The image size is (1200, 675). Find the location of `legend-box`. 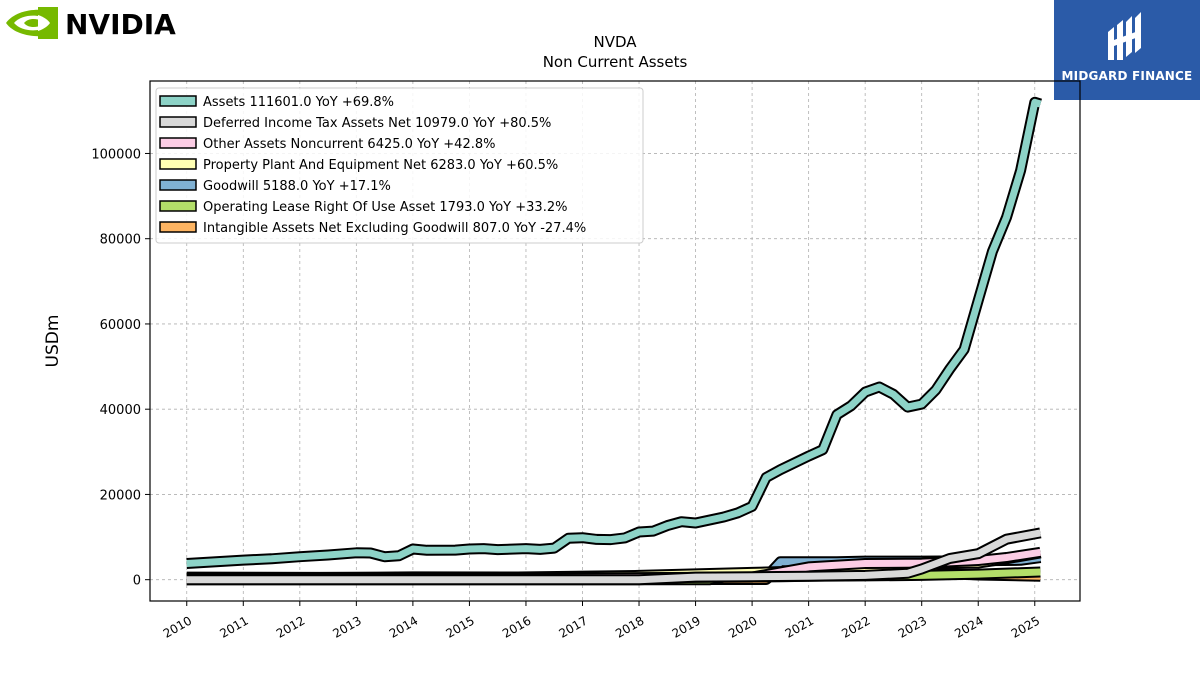

legend-box is located at coordinates (399, 165).